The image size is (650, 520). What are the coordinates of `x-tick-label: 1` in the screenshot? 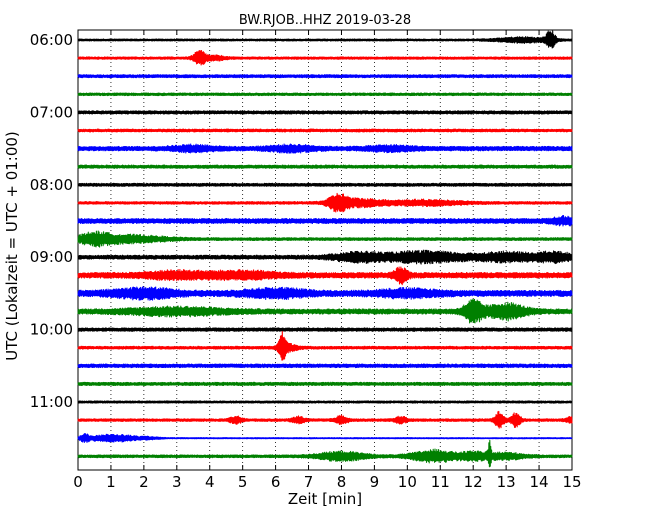 It's located at (111, 482).